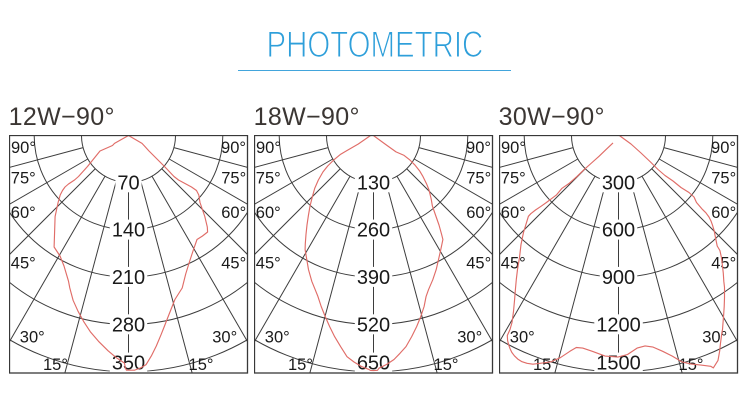 The image size is (750, 403). I want to click on svg-text: 900, so click(618, 278).